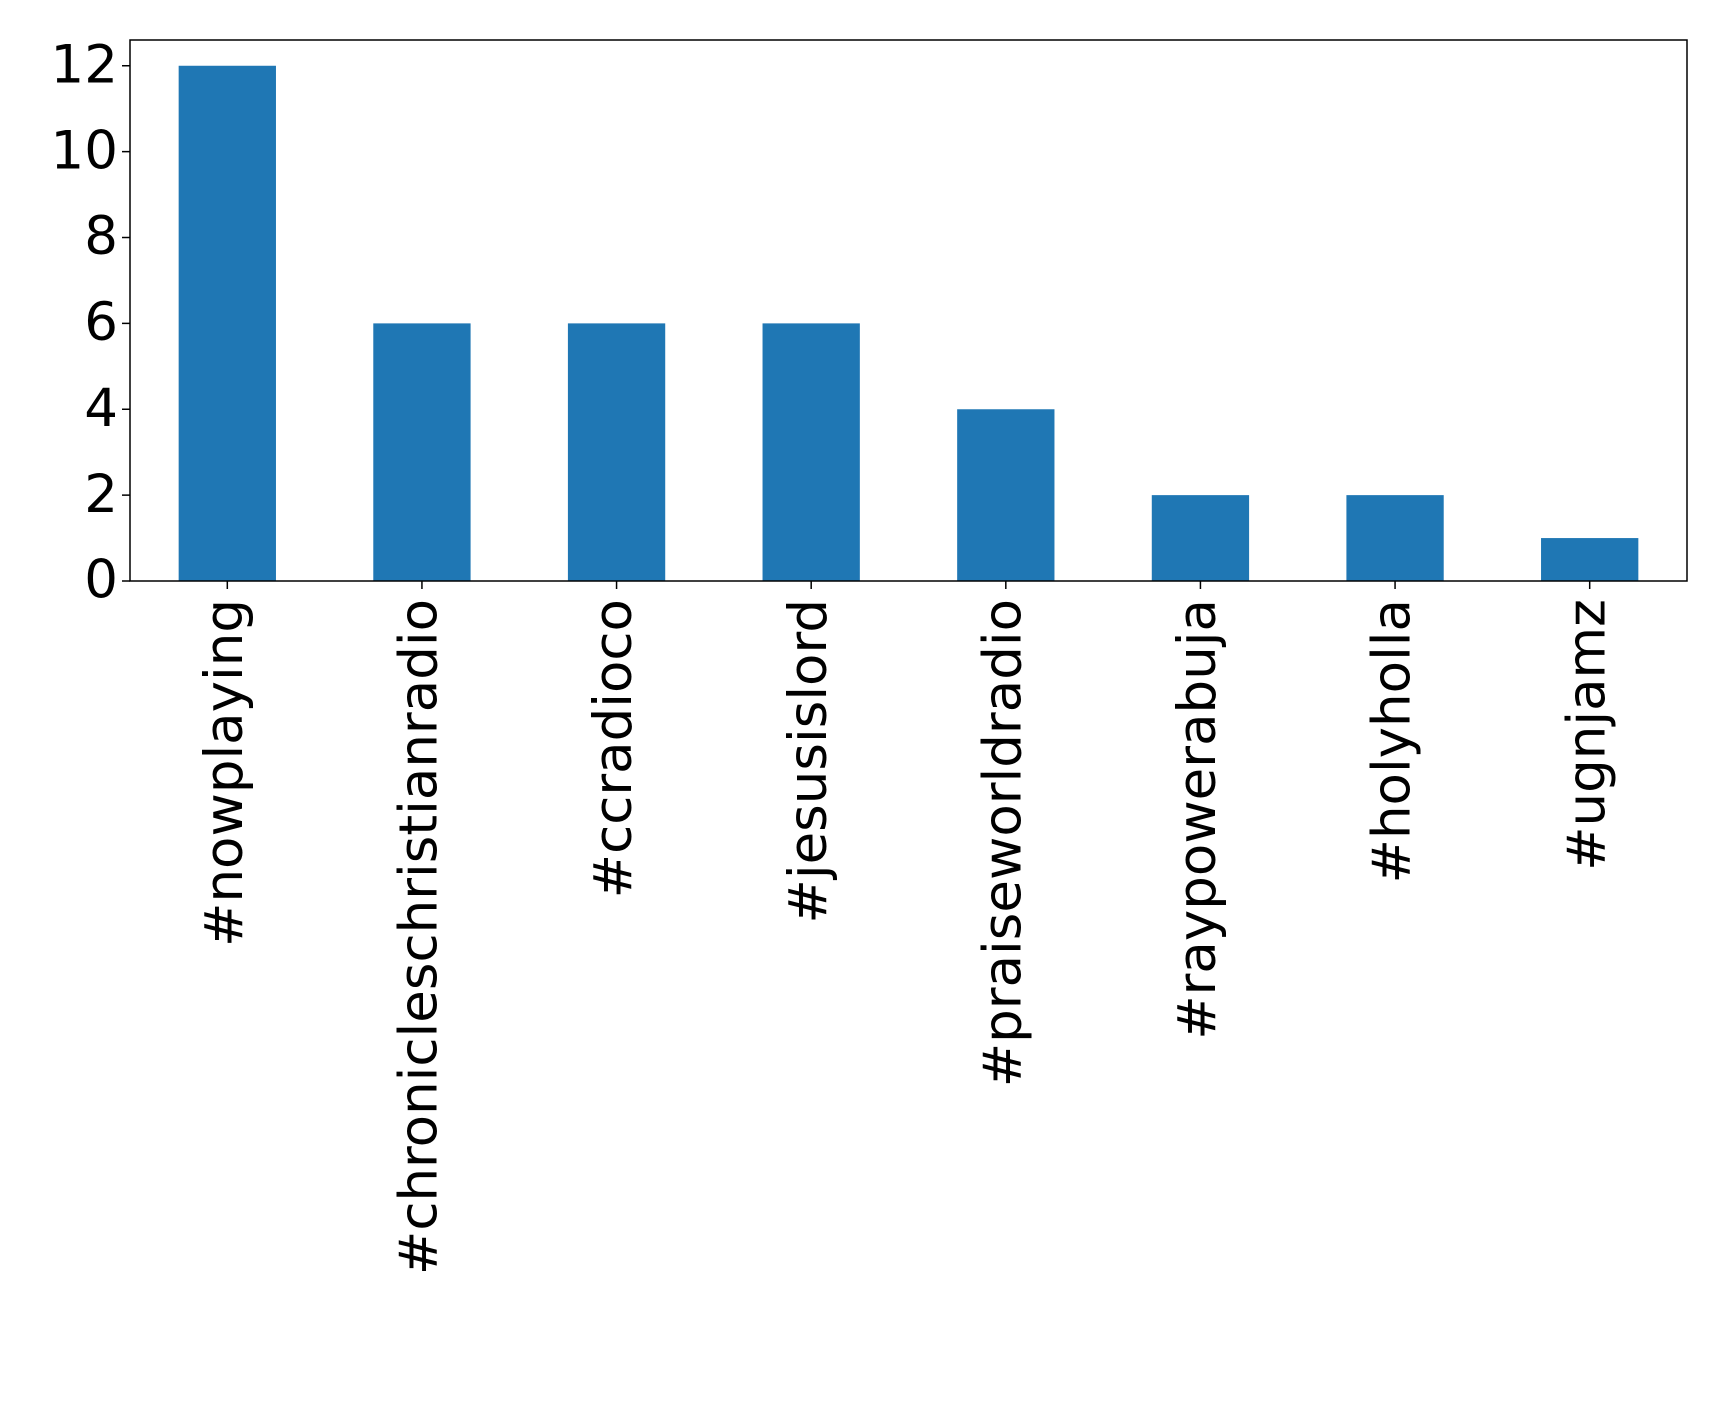  What do you see at coordinates (84, 150) in the screenshot?
I see `y-tick-label: 10` at bounding box center [84, 150].